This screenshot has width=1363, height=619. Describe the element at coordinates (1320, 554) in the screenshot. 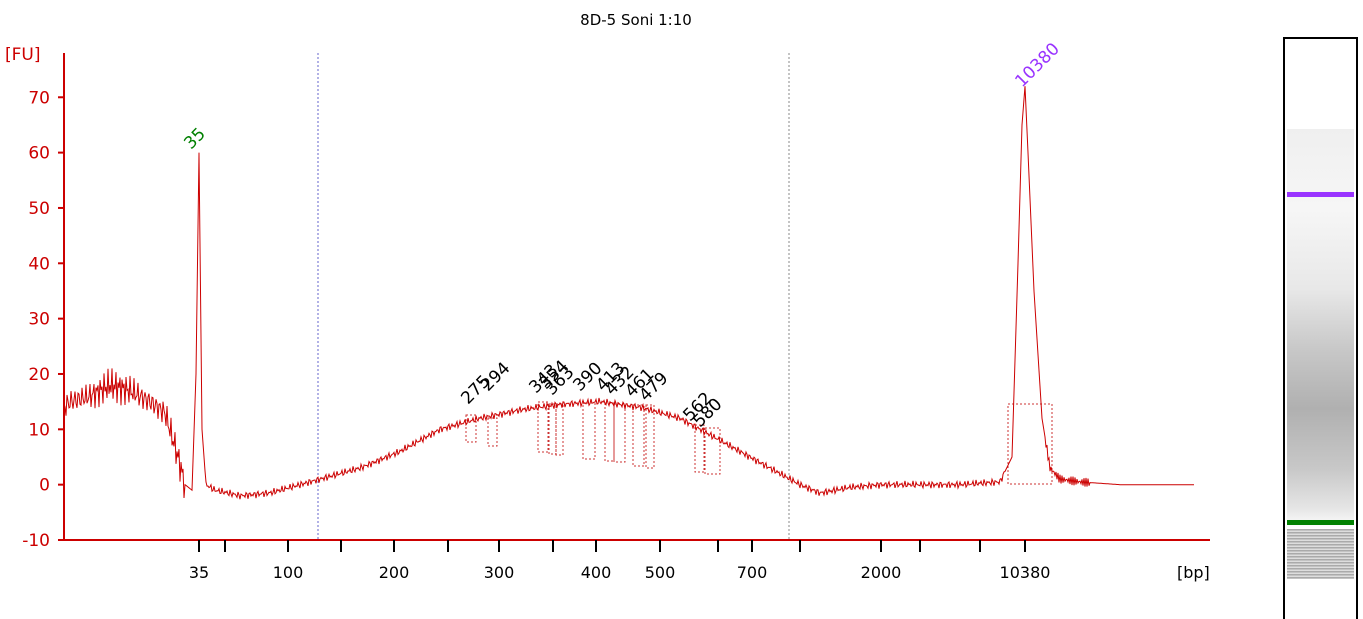

I see `lower-smear` at that location.